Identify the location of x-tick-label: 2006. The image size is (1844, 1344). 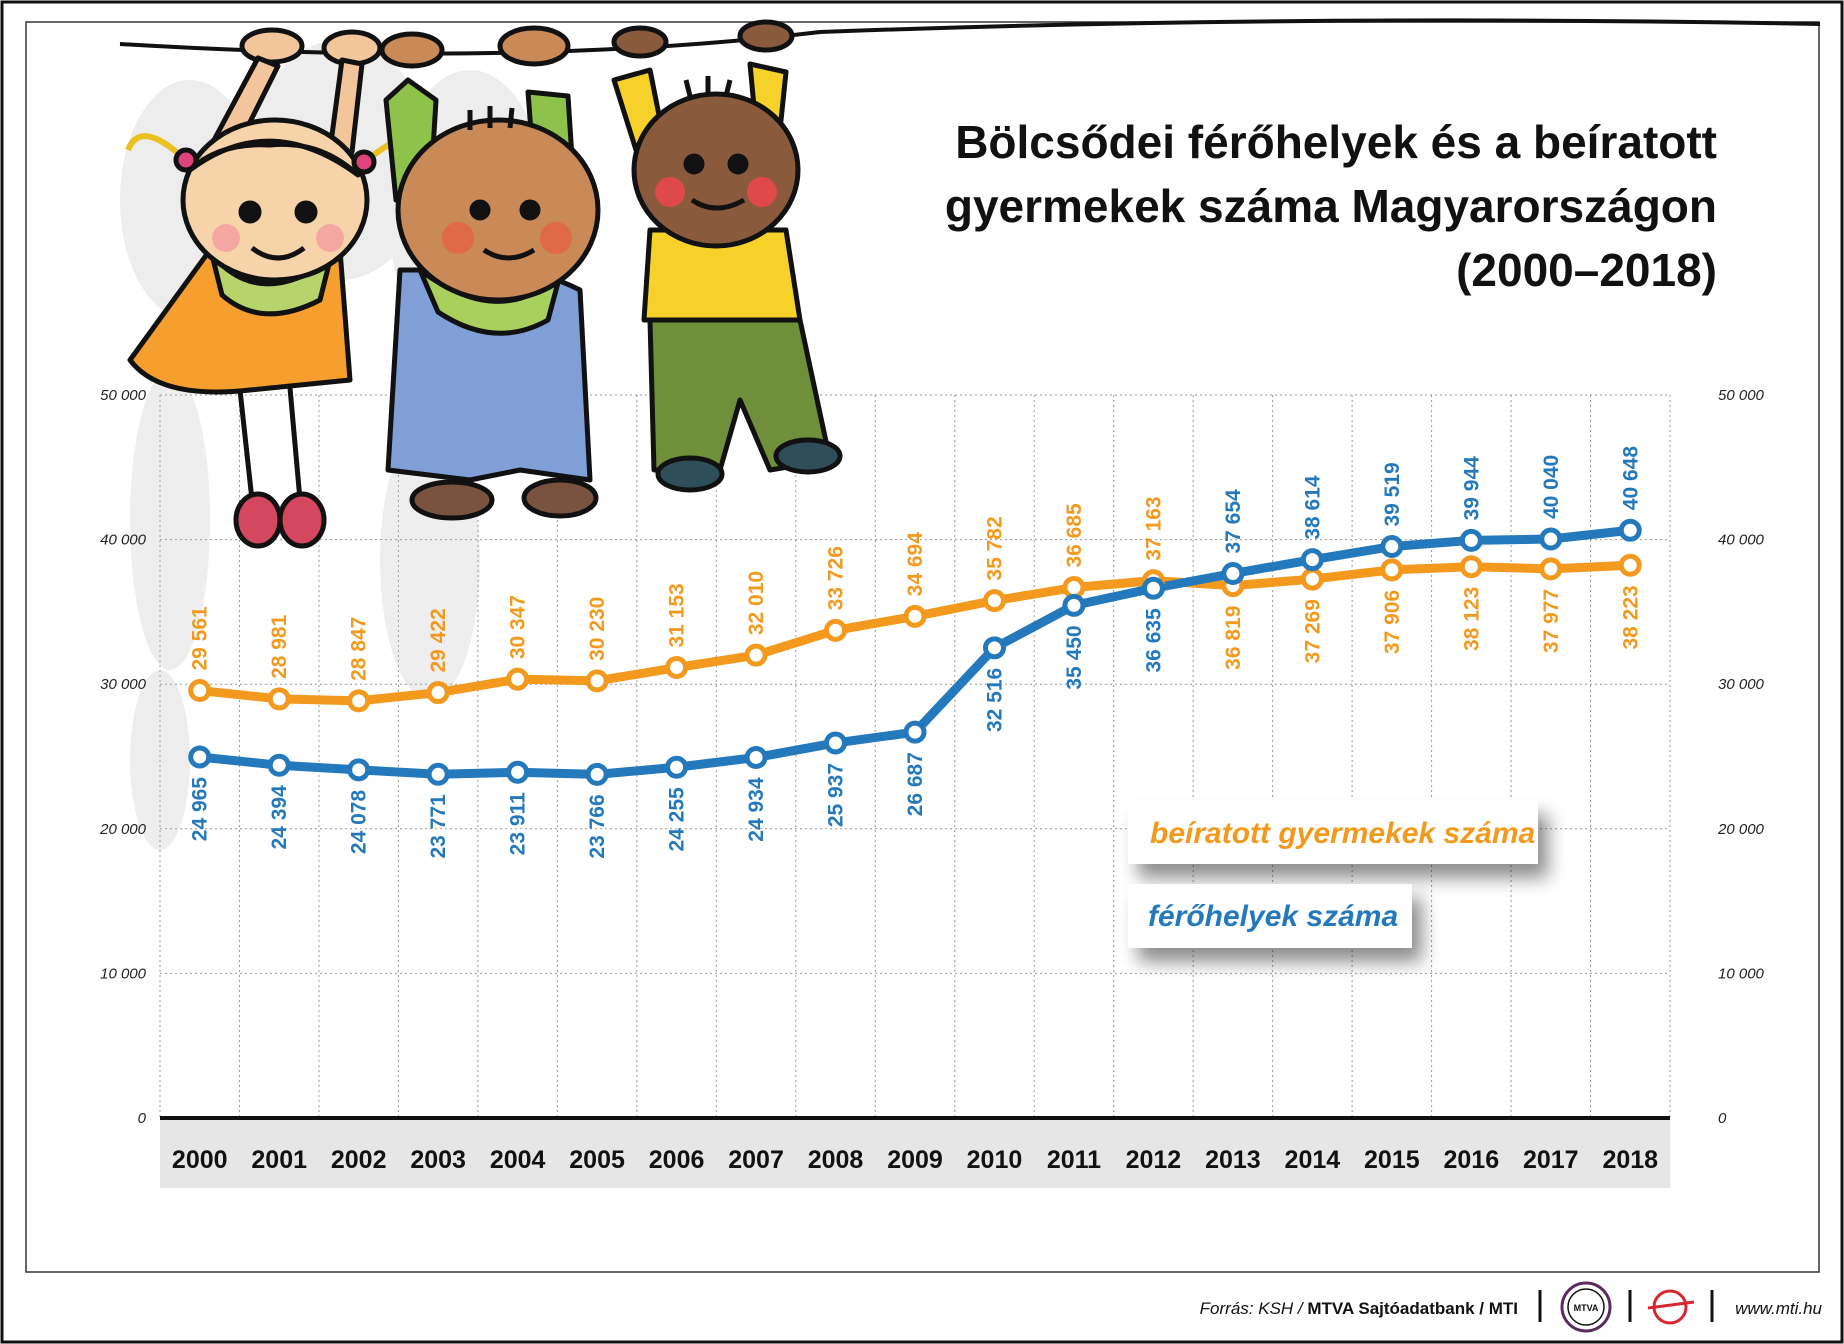
(677, 1160).